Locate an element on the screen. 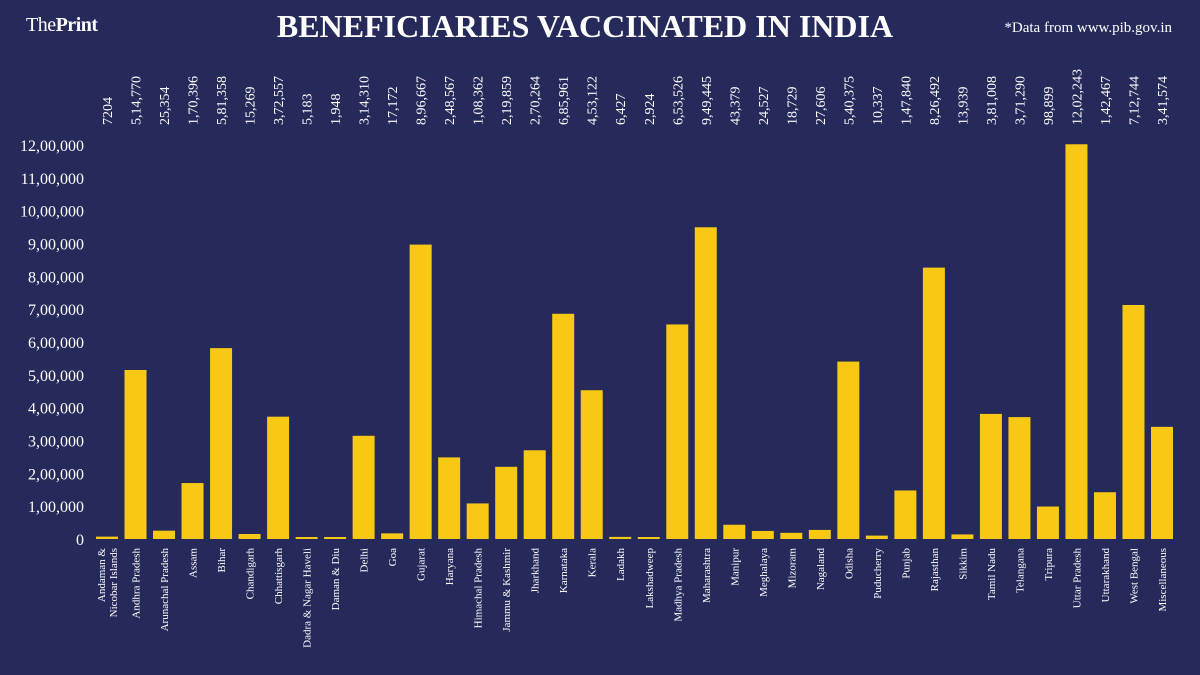 This screenshot has width=1200, height=675. bar-miscellaneous is located at coordinates (1162, 482).